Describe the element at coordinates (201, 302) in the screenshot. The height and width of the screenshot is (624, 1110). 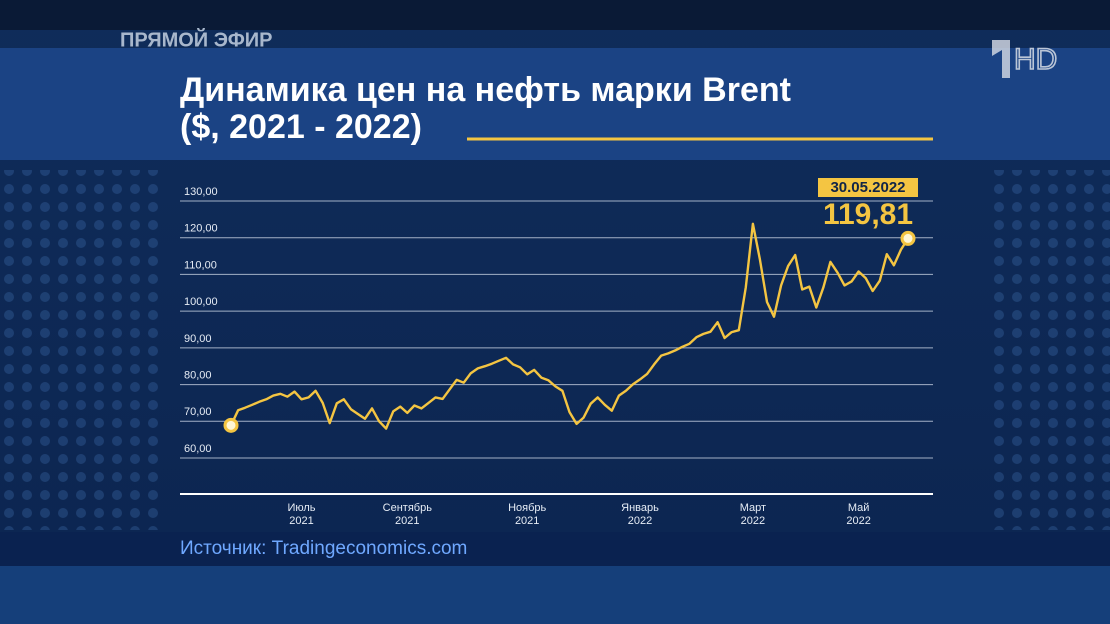
I see `y-tick-label: 100,00` at that location.